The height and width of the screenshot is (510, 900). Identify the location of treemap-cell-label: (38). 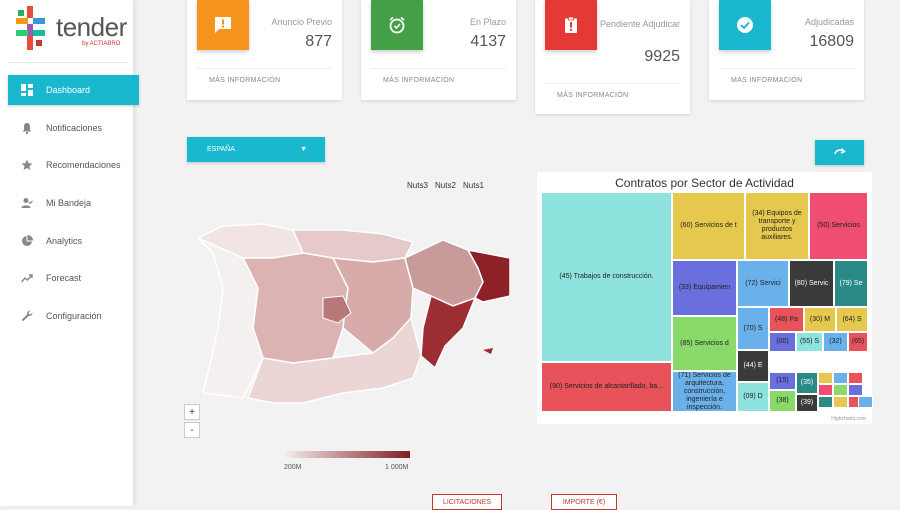
(782, 400).